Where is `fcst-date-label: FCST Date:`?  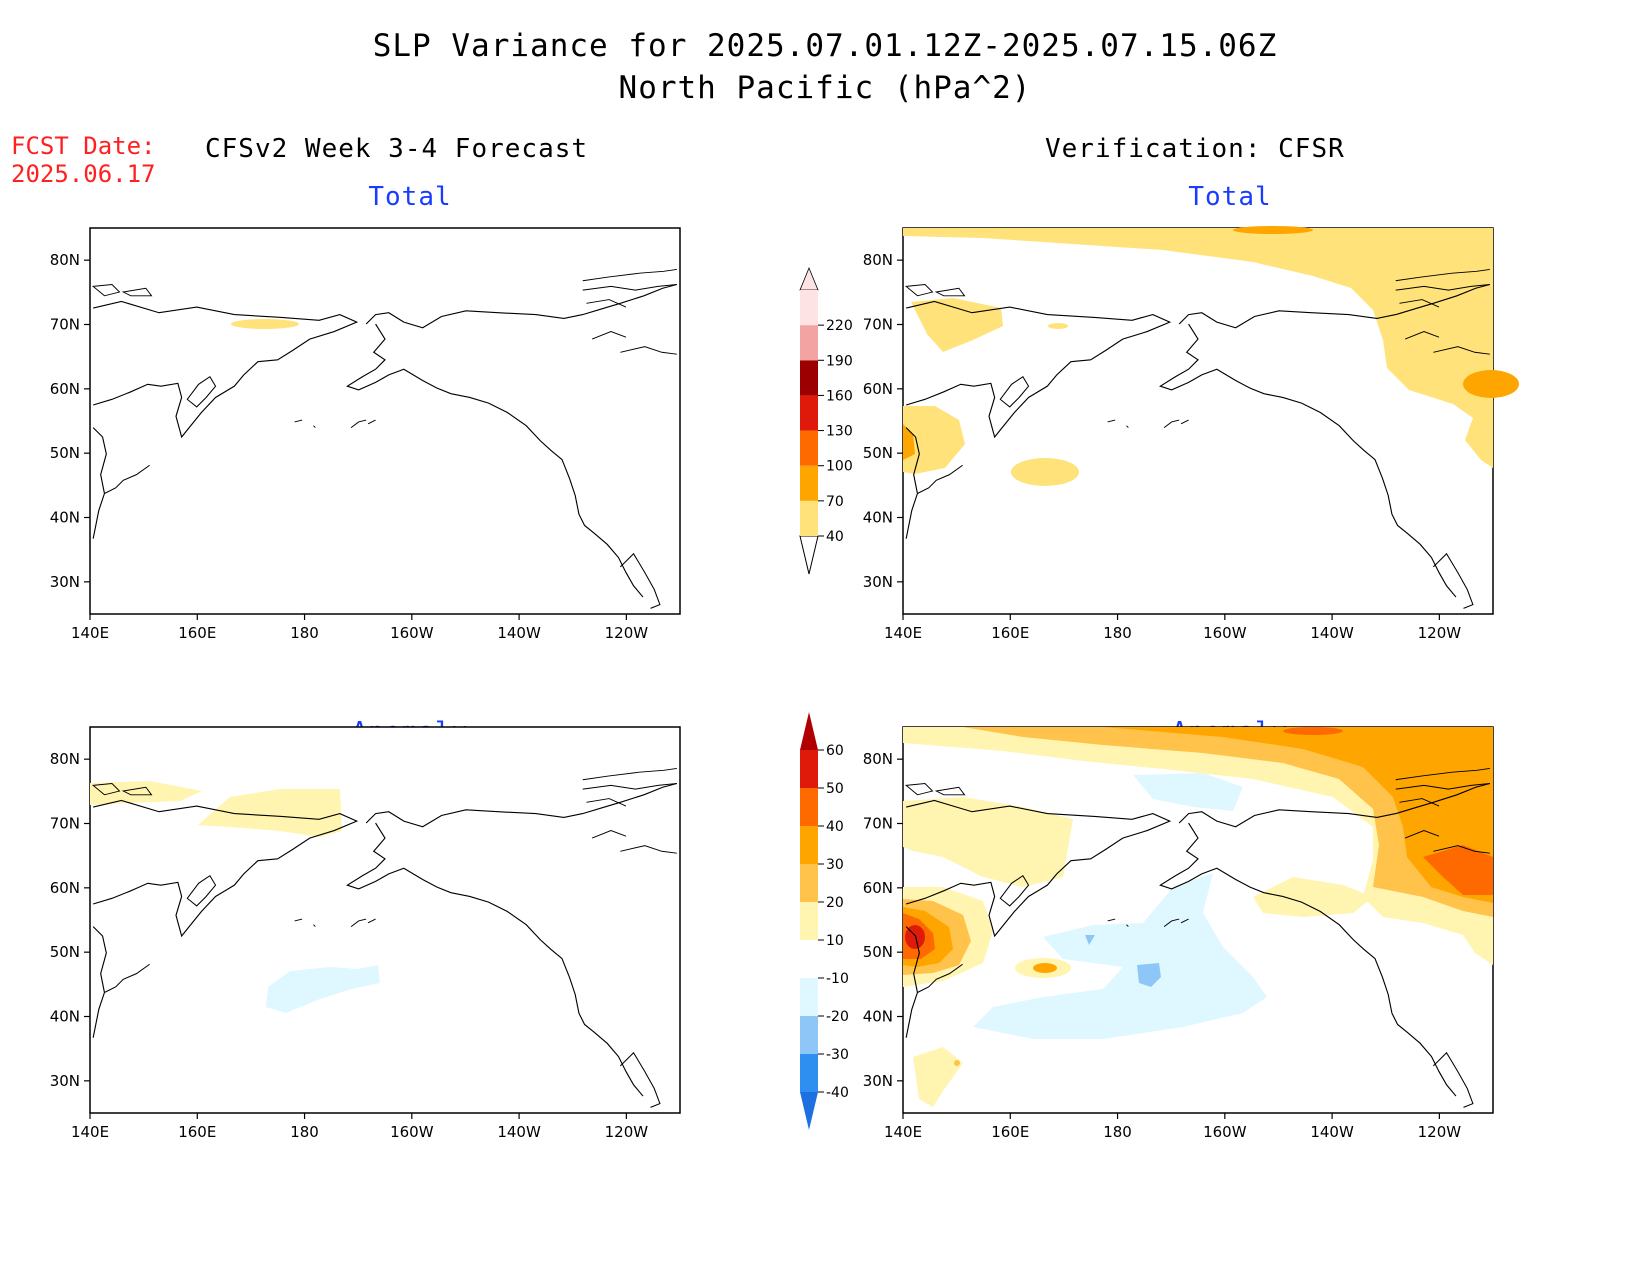
fcst-date-label: FCST Date: is located at coordinates (83, 146).